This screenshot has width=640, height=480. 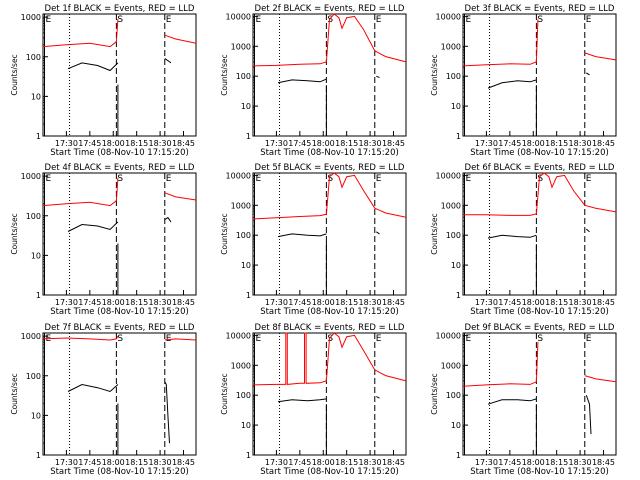 I want to click on chart-8-plot-frame, so click(x=329, y=394).